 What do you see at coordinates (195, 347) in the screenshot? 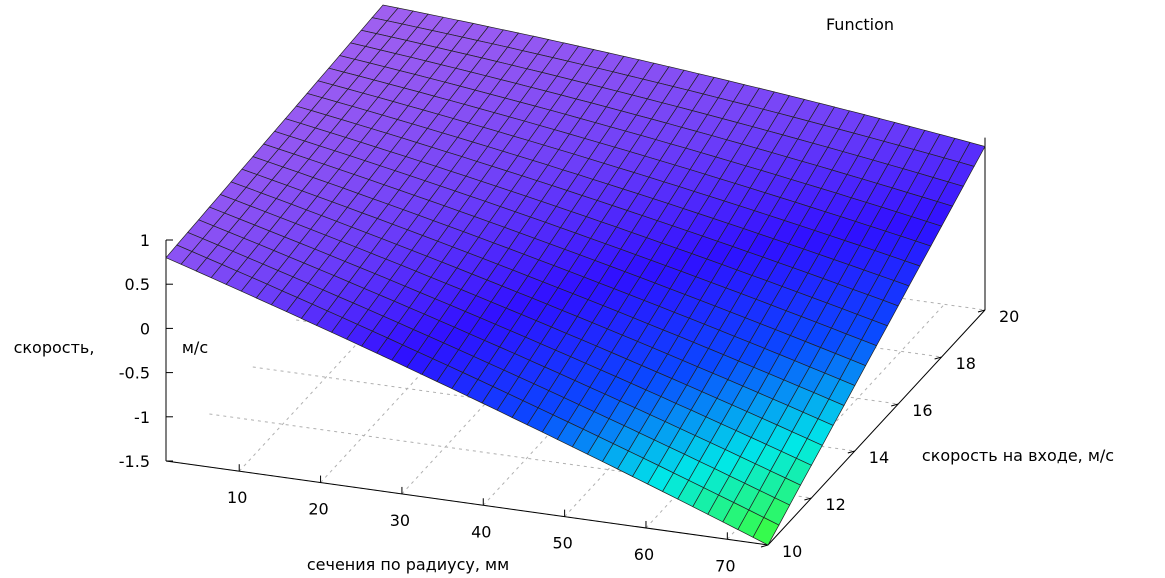
I see `z-axis-label-part2: м/с` at bounding box center [195, 347].